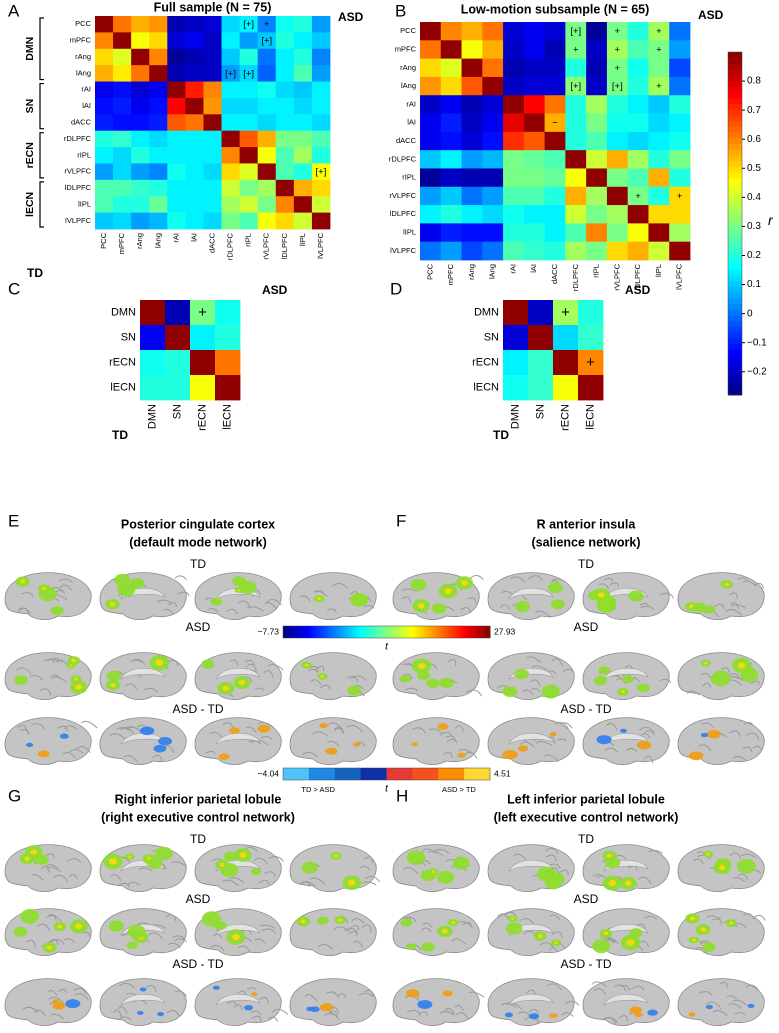  What do you see at coordinates (637, 276) in the screenshot?
I see `column-label: lDLPFC` at bounding box center [637, 276].